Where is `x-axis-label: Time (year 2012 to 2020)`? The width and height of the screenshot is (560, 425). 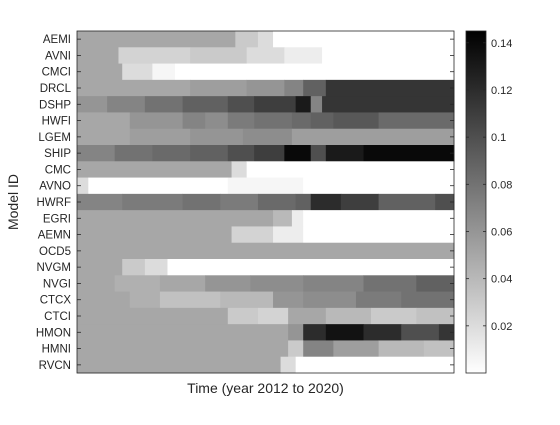 x-axis-label: Time (year 2012 to 2020) is located at coordinates (265, 388).